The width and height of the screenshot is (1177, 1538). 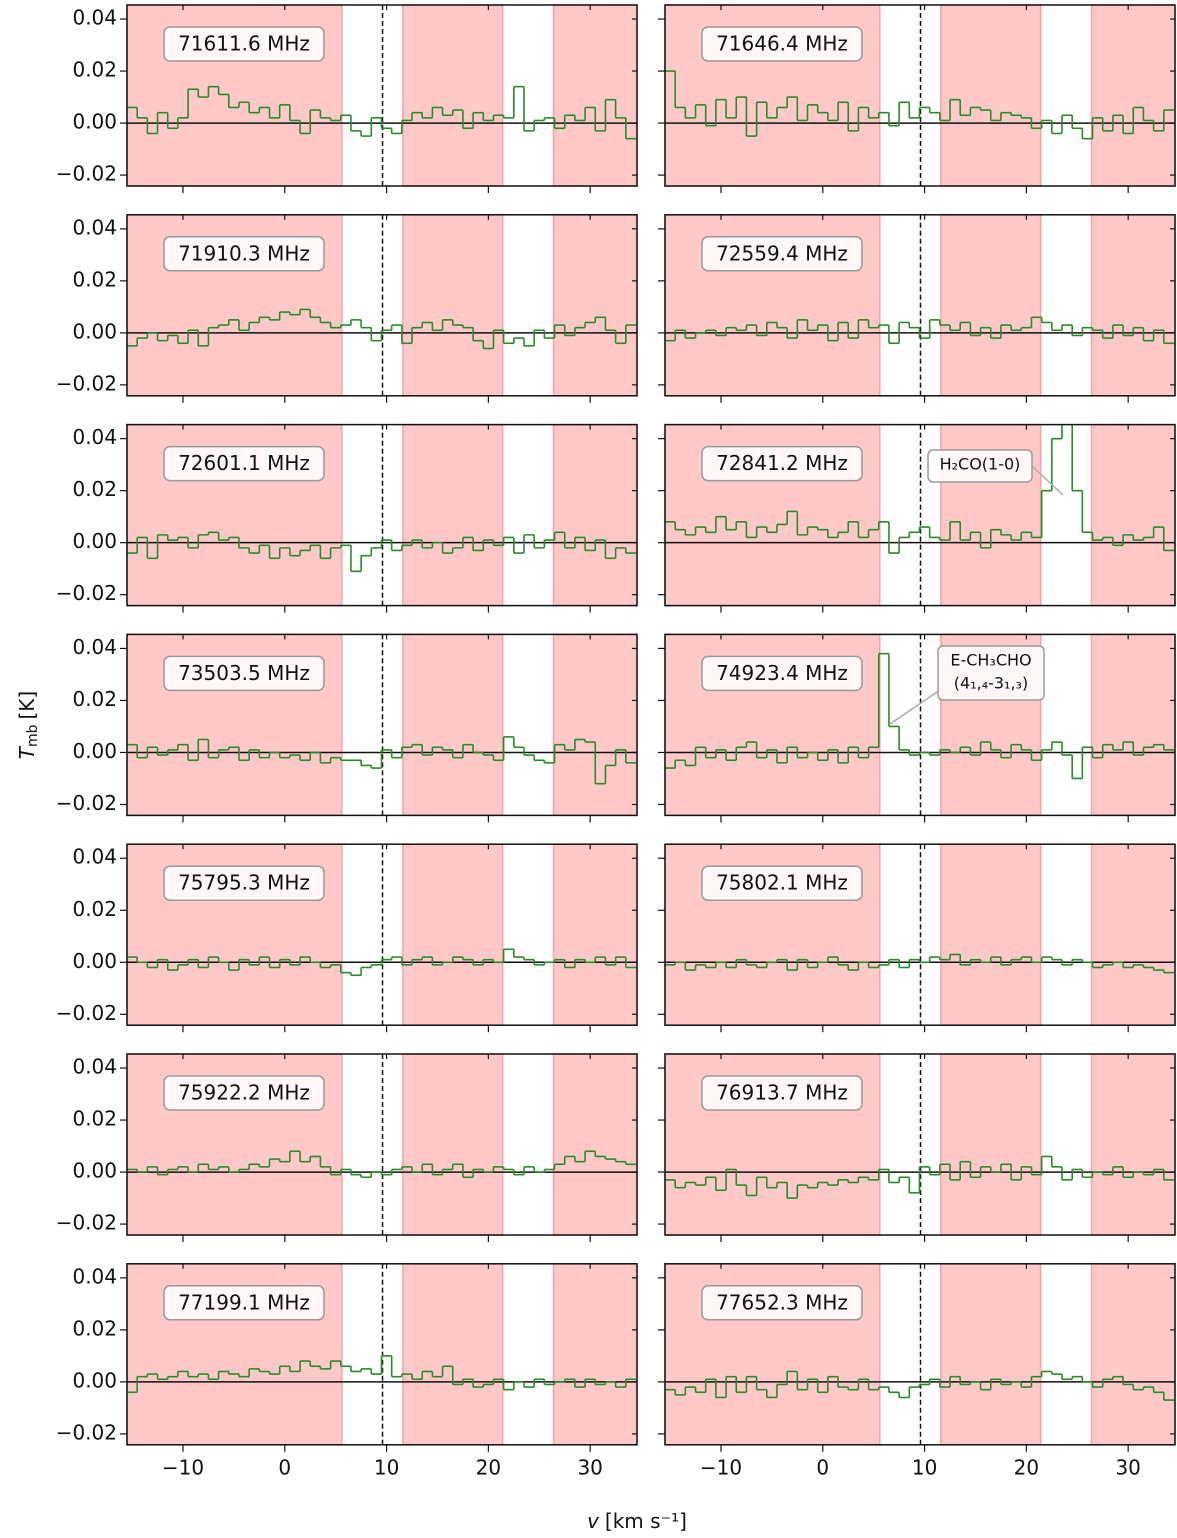 I want to click on panel-title: 71910.3 MHz, so click(x=244, y=253).